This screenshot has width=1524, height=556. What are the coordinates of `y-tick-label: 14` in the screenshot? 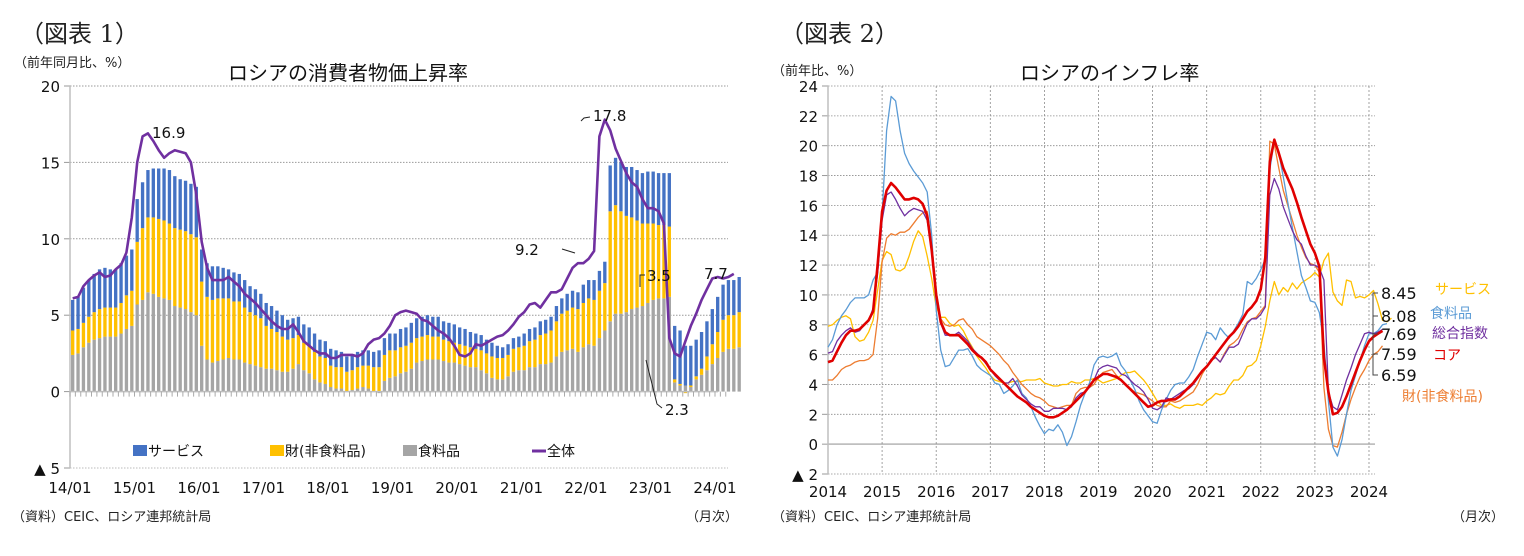 It's located at (808, 236).